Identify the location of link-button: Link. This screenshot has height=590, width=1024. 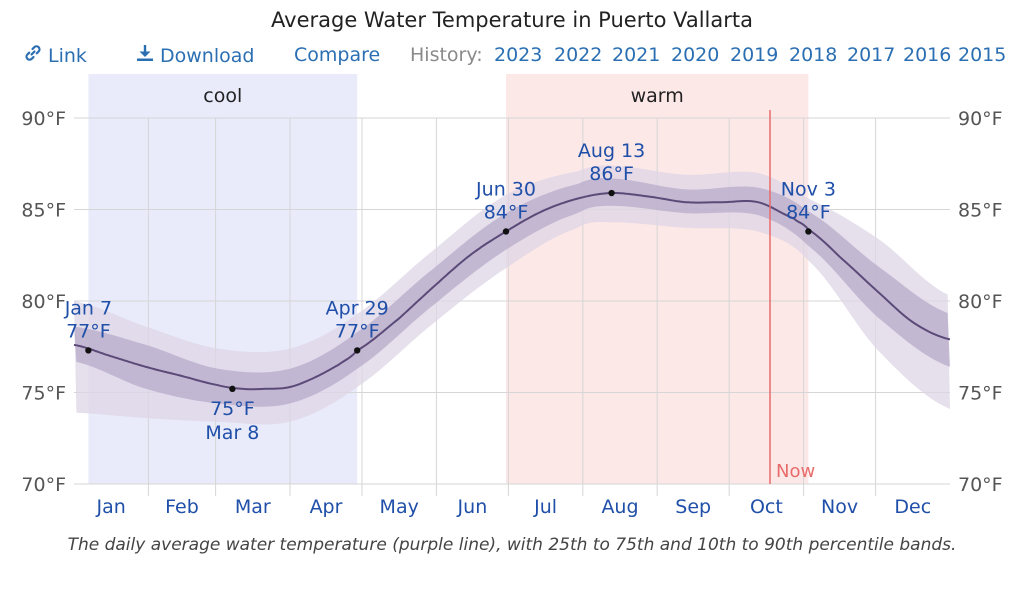
(55, 55).